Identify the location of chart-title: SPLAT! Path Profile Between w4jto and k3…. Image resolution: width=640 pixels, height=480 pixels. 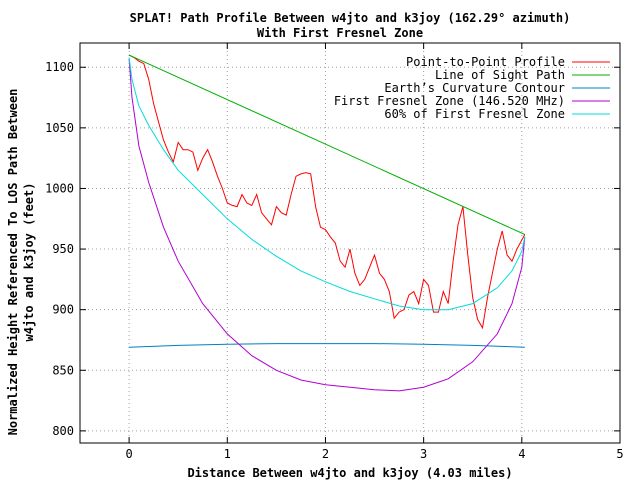
(350, 18).